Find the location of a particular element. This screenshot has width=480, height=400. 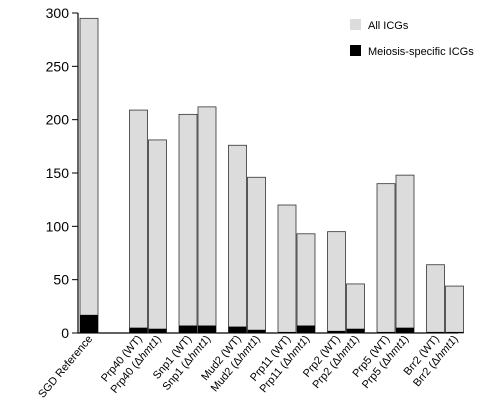

x-tick-label-text: SGD Reference is located at coordinates (65, 366).